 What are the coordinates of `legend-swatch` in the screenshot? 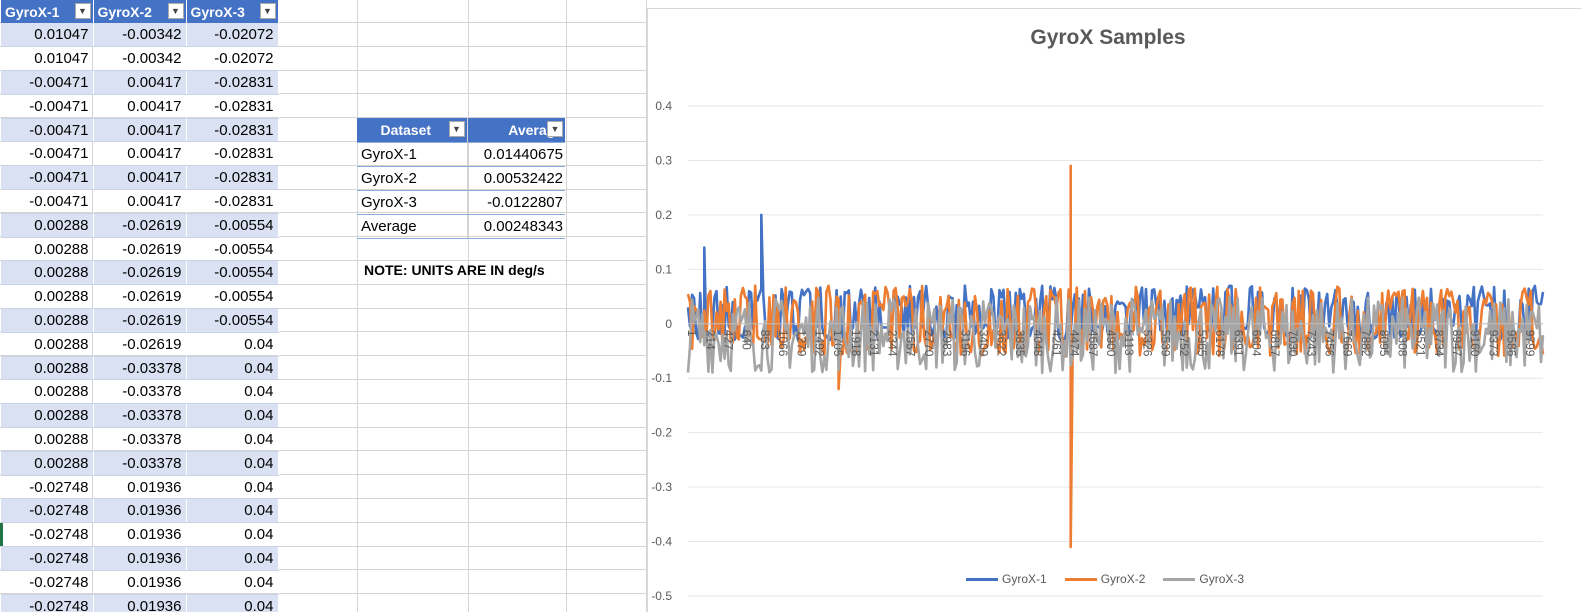 It's located at (1179, 579).